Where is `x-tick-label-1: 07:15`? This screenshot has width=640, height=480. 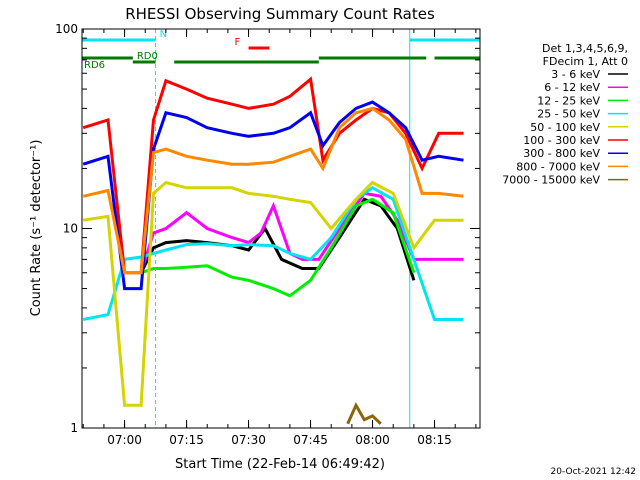
x-tick-label-1: 07:15 is located at coordinates (186, 440).